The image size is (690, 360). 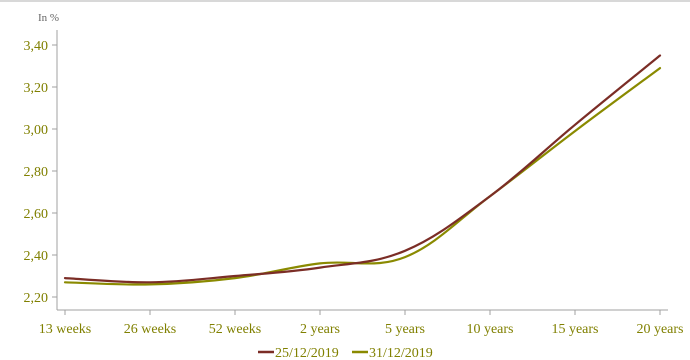 What do you see at coordinates (405, 329) in the screenshot?
I see `x-tick-label: 5 years` at bounding box center [405, 329].